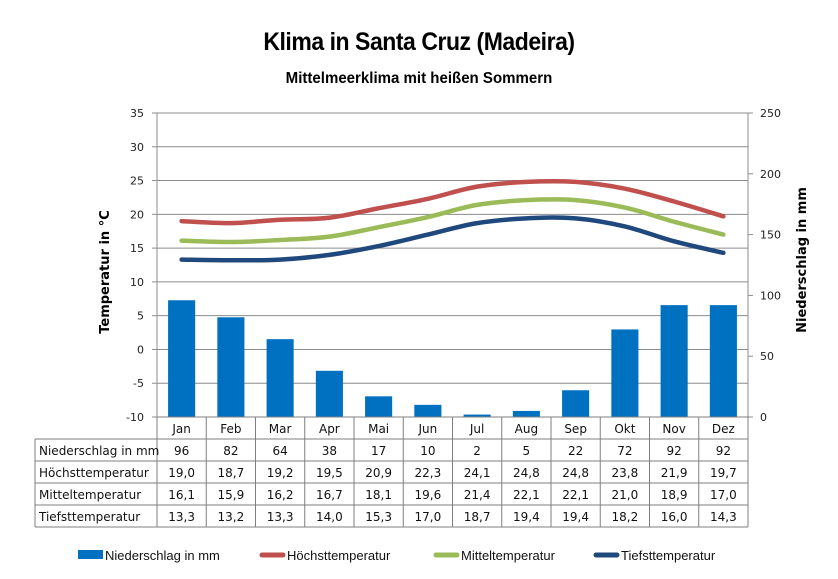 The height and width of the screenshot is (579, 838). What do you see at coordinates (625, 495) in the screenshot?
I see `table-cell: 21,0` at bounding box center [625, 495].